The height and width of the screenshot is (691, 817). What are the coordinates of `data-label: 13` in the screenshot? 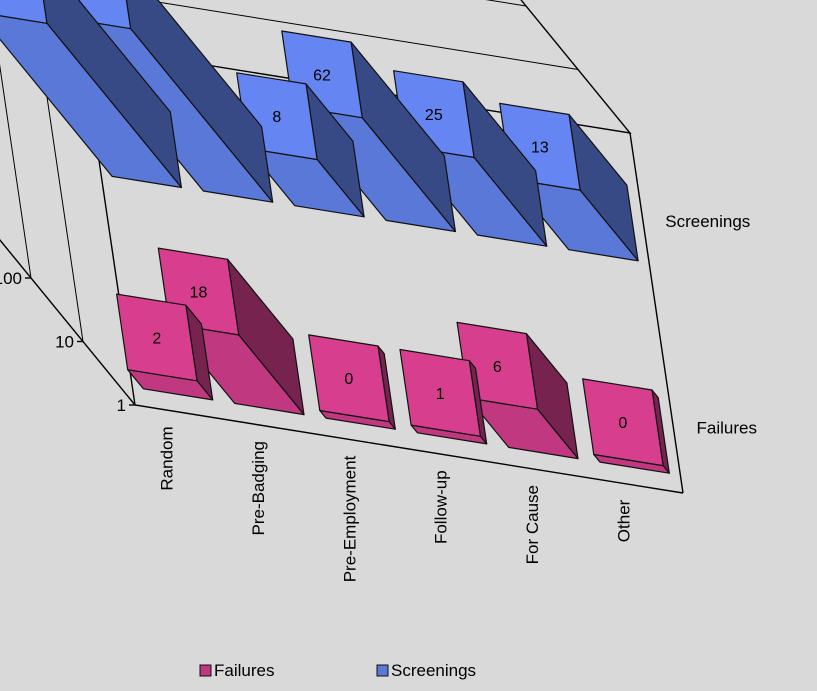 It's located at (540, 148).